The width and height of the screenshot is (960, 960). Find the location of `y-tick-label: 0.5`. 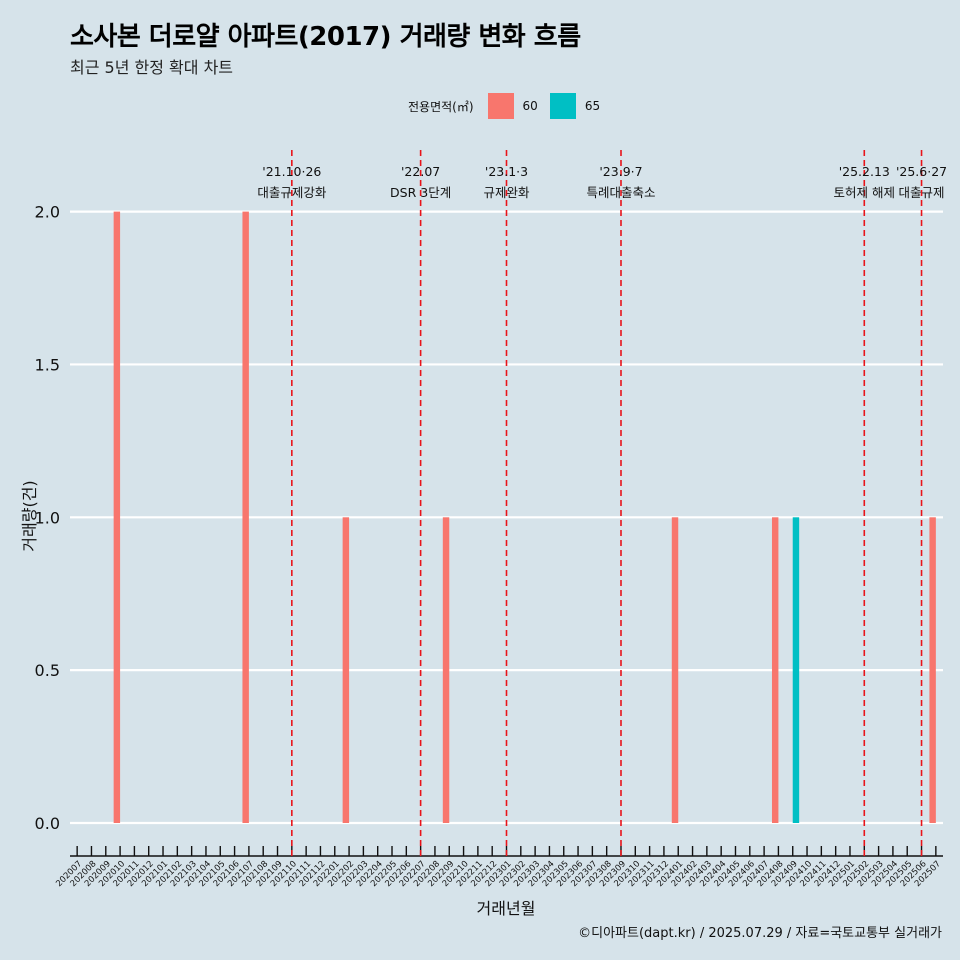

y-tick-label: 0.5 is located at coordinates (47, 670).